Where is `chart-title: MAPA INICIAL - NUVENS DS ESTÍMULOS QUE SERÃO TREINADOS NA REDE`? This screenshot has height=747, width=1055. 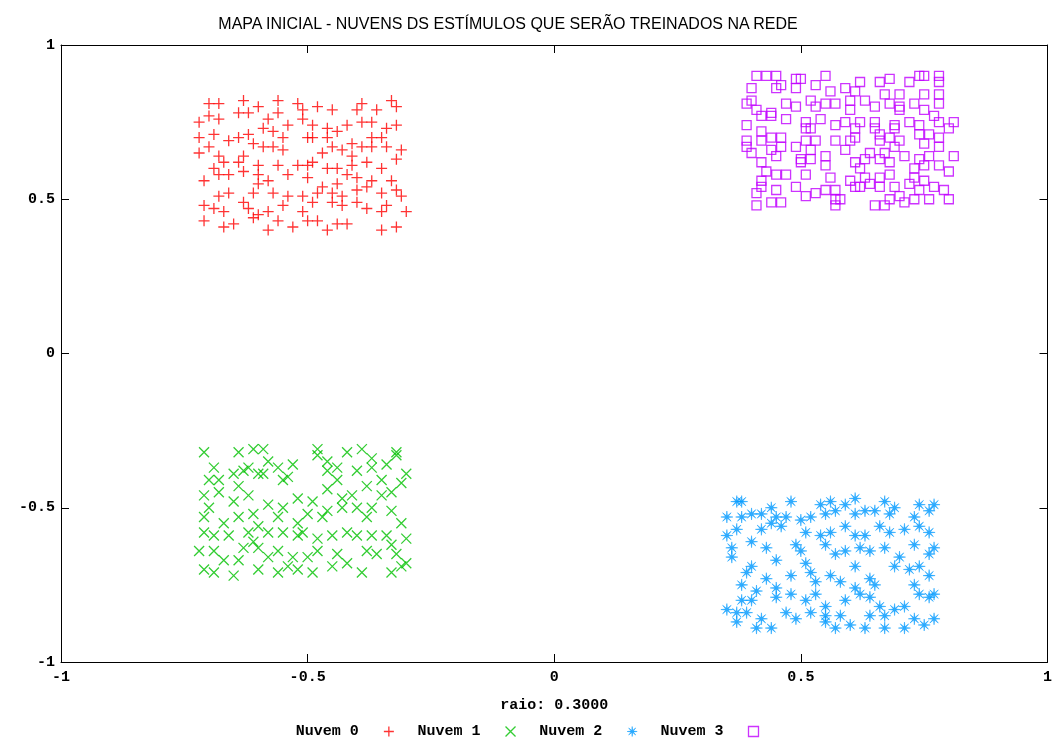
chart-title: MAPA INICIAL - NUVENS DS ESTÍMULOS QUE SERÃO TREINADOS NA REDE is located at coordinates (508, 22).